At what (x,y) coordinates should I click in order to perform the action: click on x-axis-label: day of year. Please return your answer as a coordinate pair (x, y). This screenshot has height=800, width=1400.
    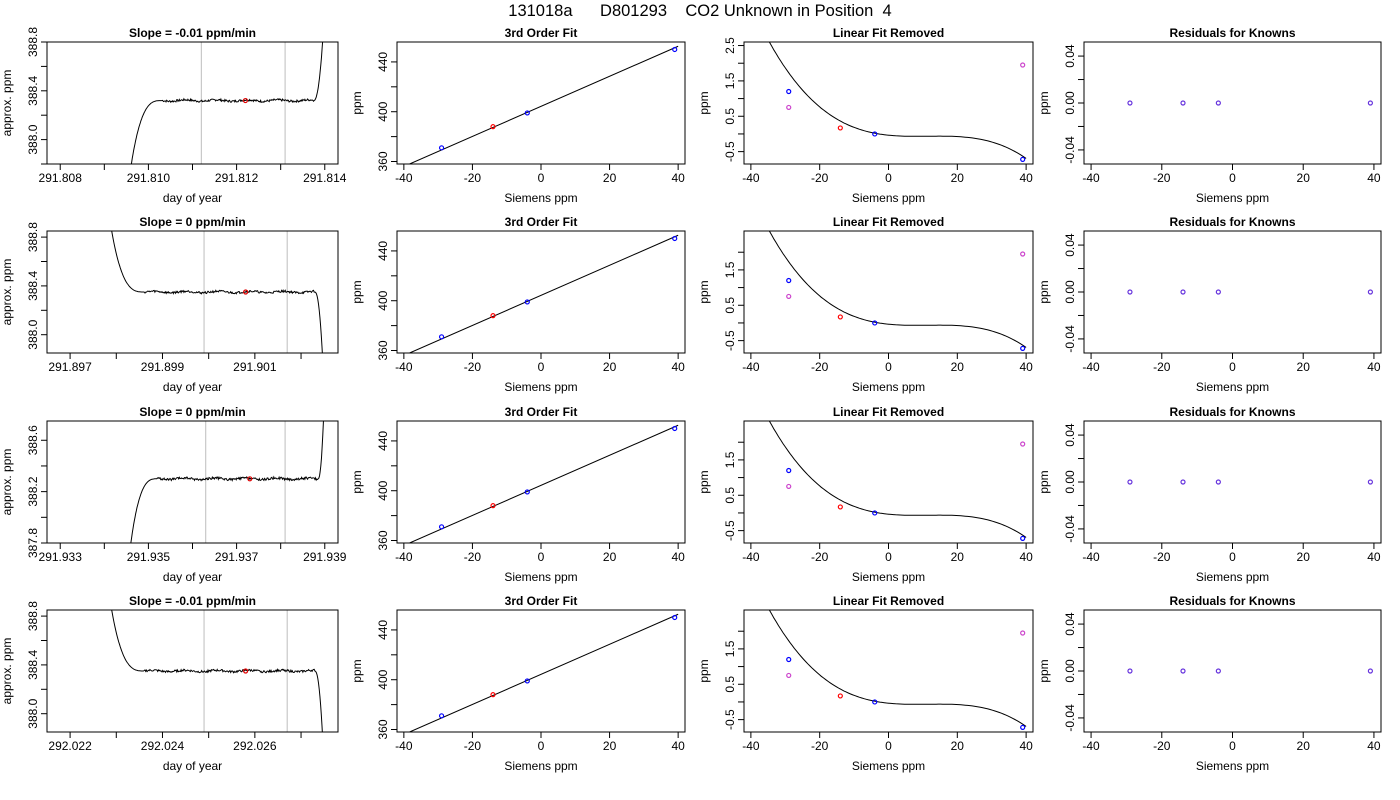
    Looking at the image, I should click on (192, 387).